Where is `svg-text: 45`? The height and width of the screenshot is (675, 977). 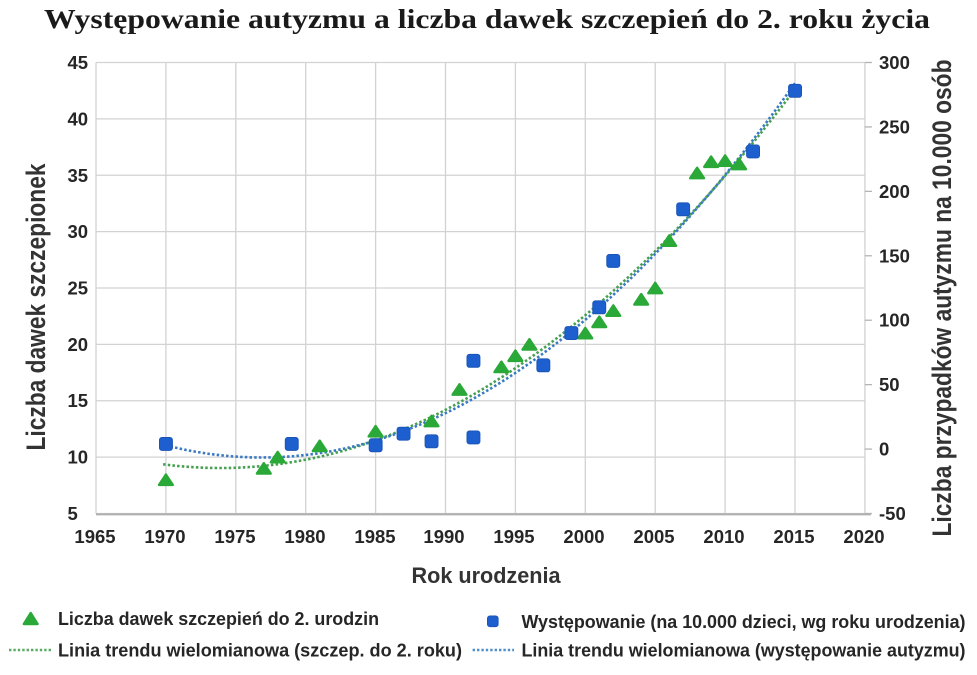 svg-text: 45 is located at coordinates (78, 62).